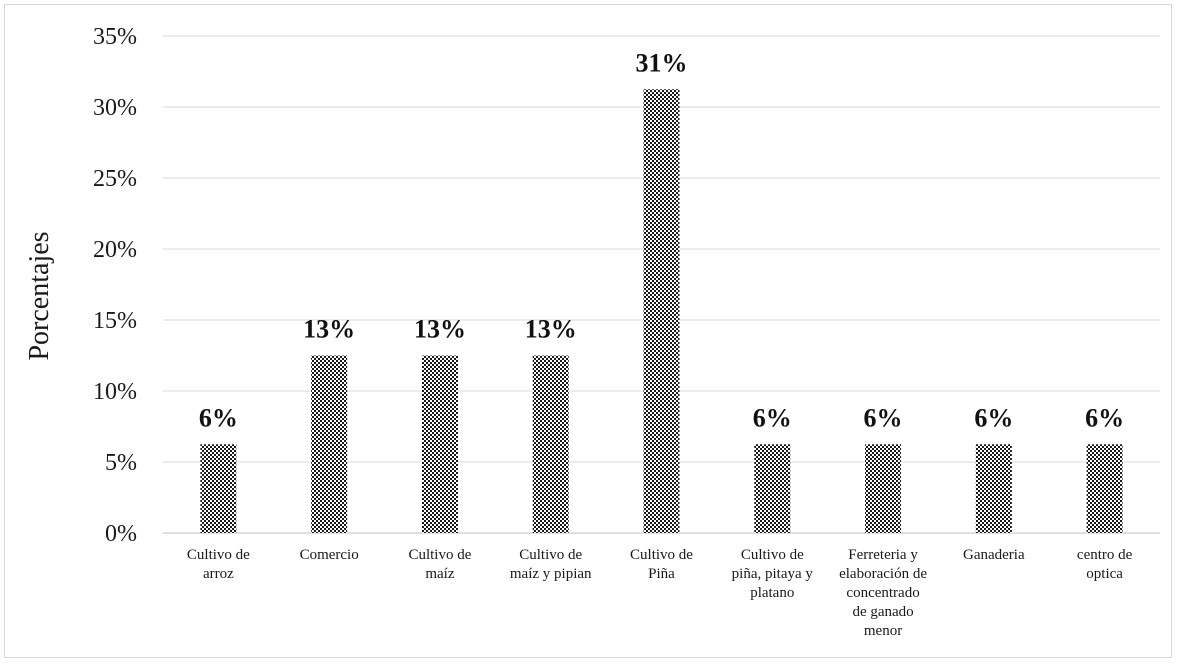 This screenshot has height=664, width=1178. I want to click on data-label: 31%, so click(662, 62).